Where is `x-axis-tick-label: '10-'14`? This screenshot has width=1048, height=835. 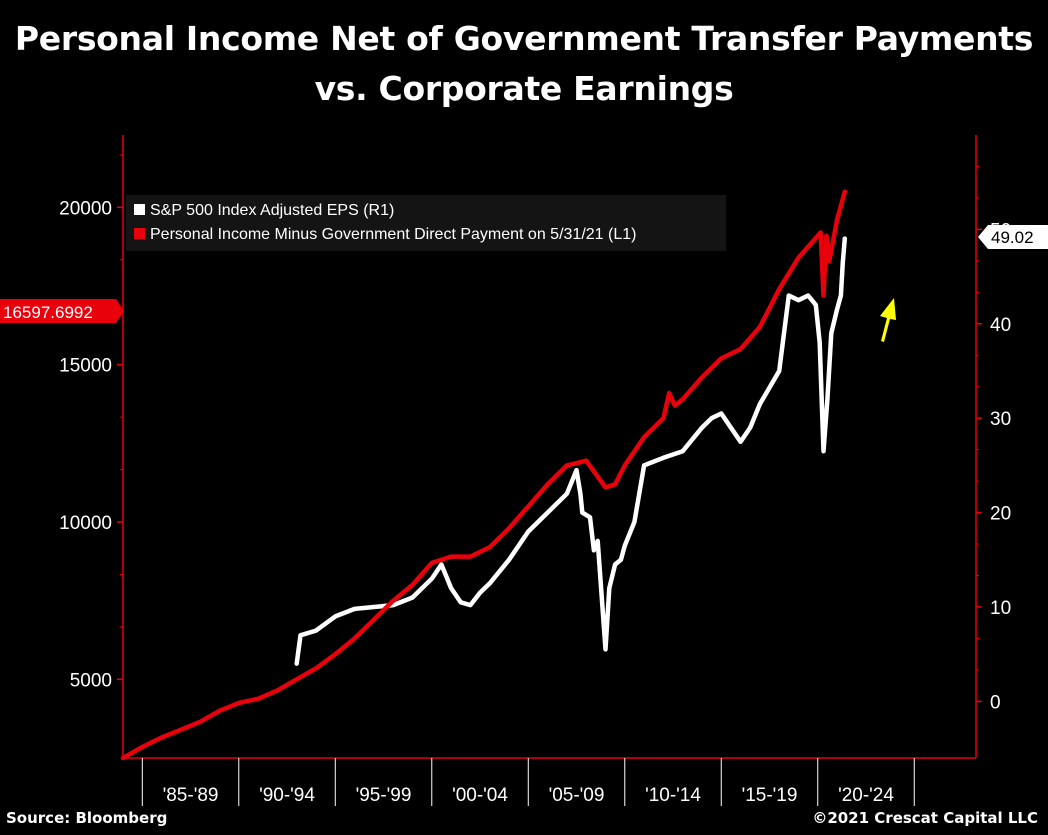 x-axis-tick-label: '10-'14 is located at coordinates (673, 795).